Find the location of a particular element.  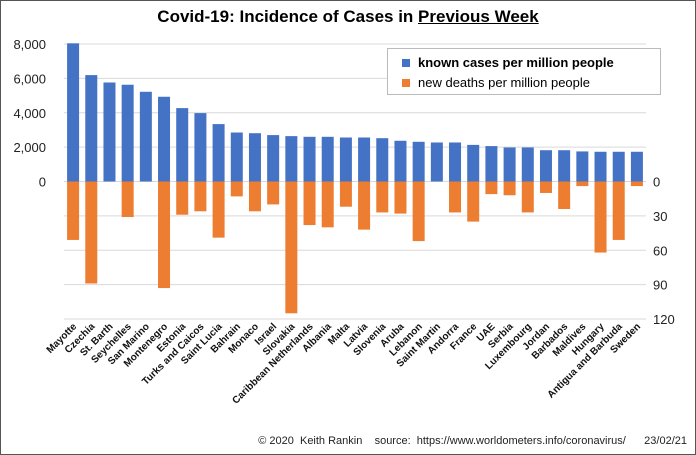

left-axis-tick: 0 is located at coordinates (42, 182).